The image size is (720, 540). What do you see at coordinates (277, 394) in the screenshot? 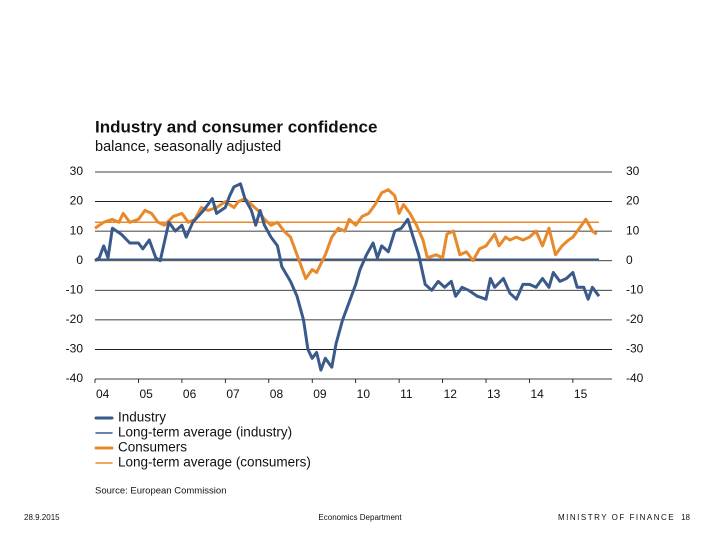
I see `x-tick-label: 08` at bounding box center [277, 394].